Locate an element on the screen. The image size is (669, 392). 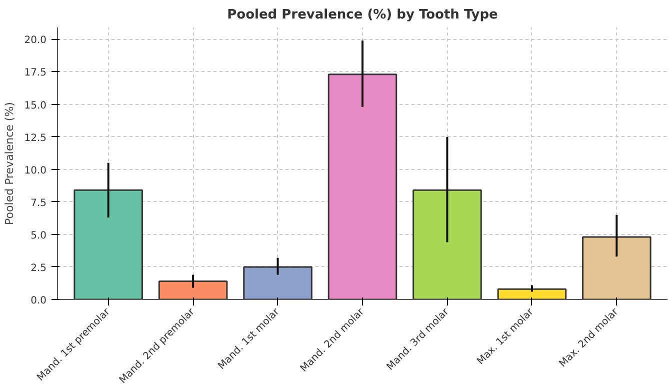
y-tick-label: 15.0 is located at coordinates (35, 106).